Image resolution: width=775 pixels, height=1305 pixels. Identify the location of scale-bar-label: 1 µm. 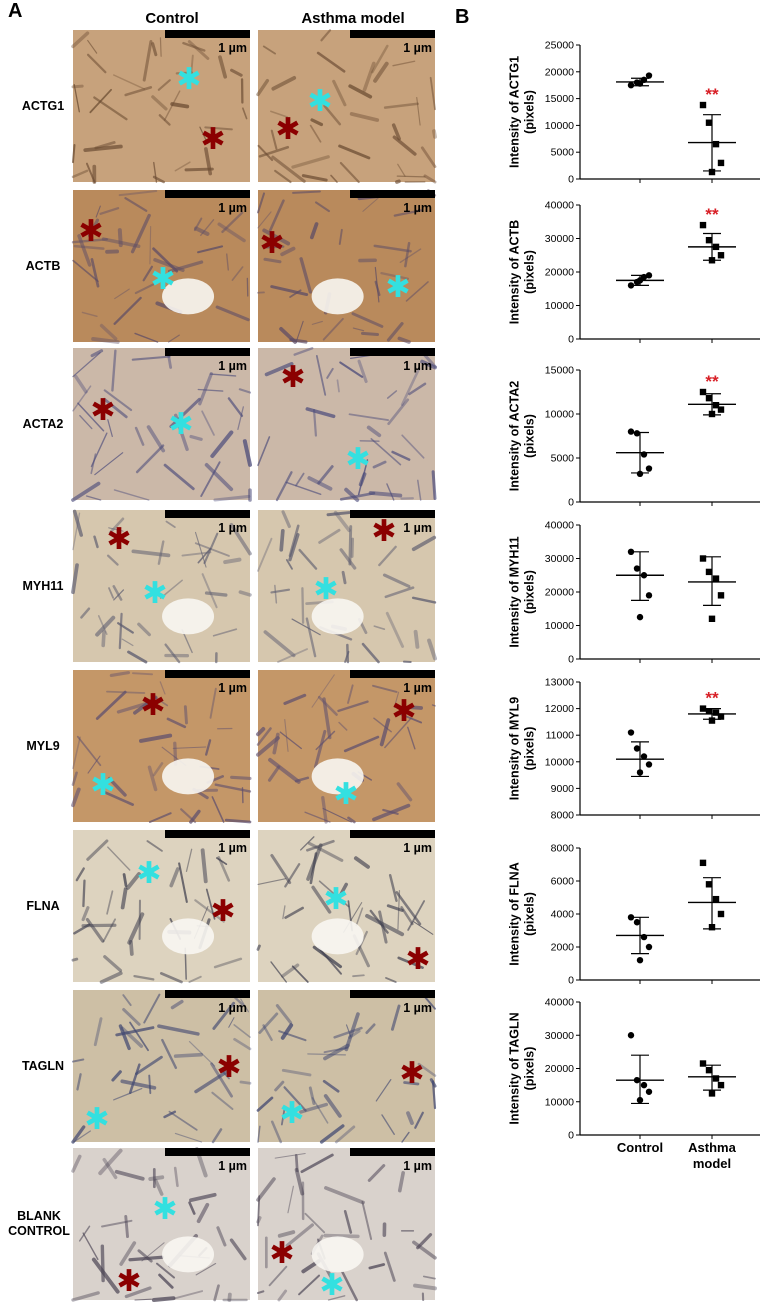
(232, 1008).